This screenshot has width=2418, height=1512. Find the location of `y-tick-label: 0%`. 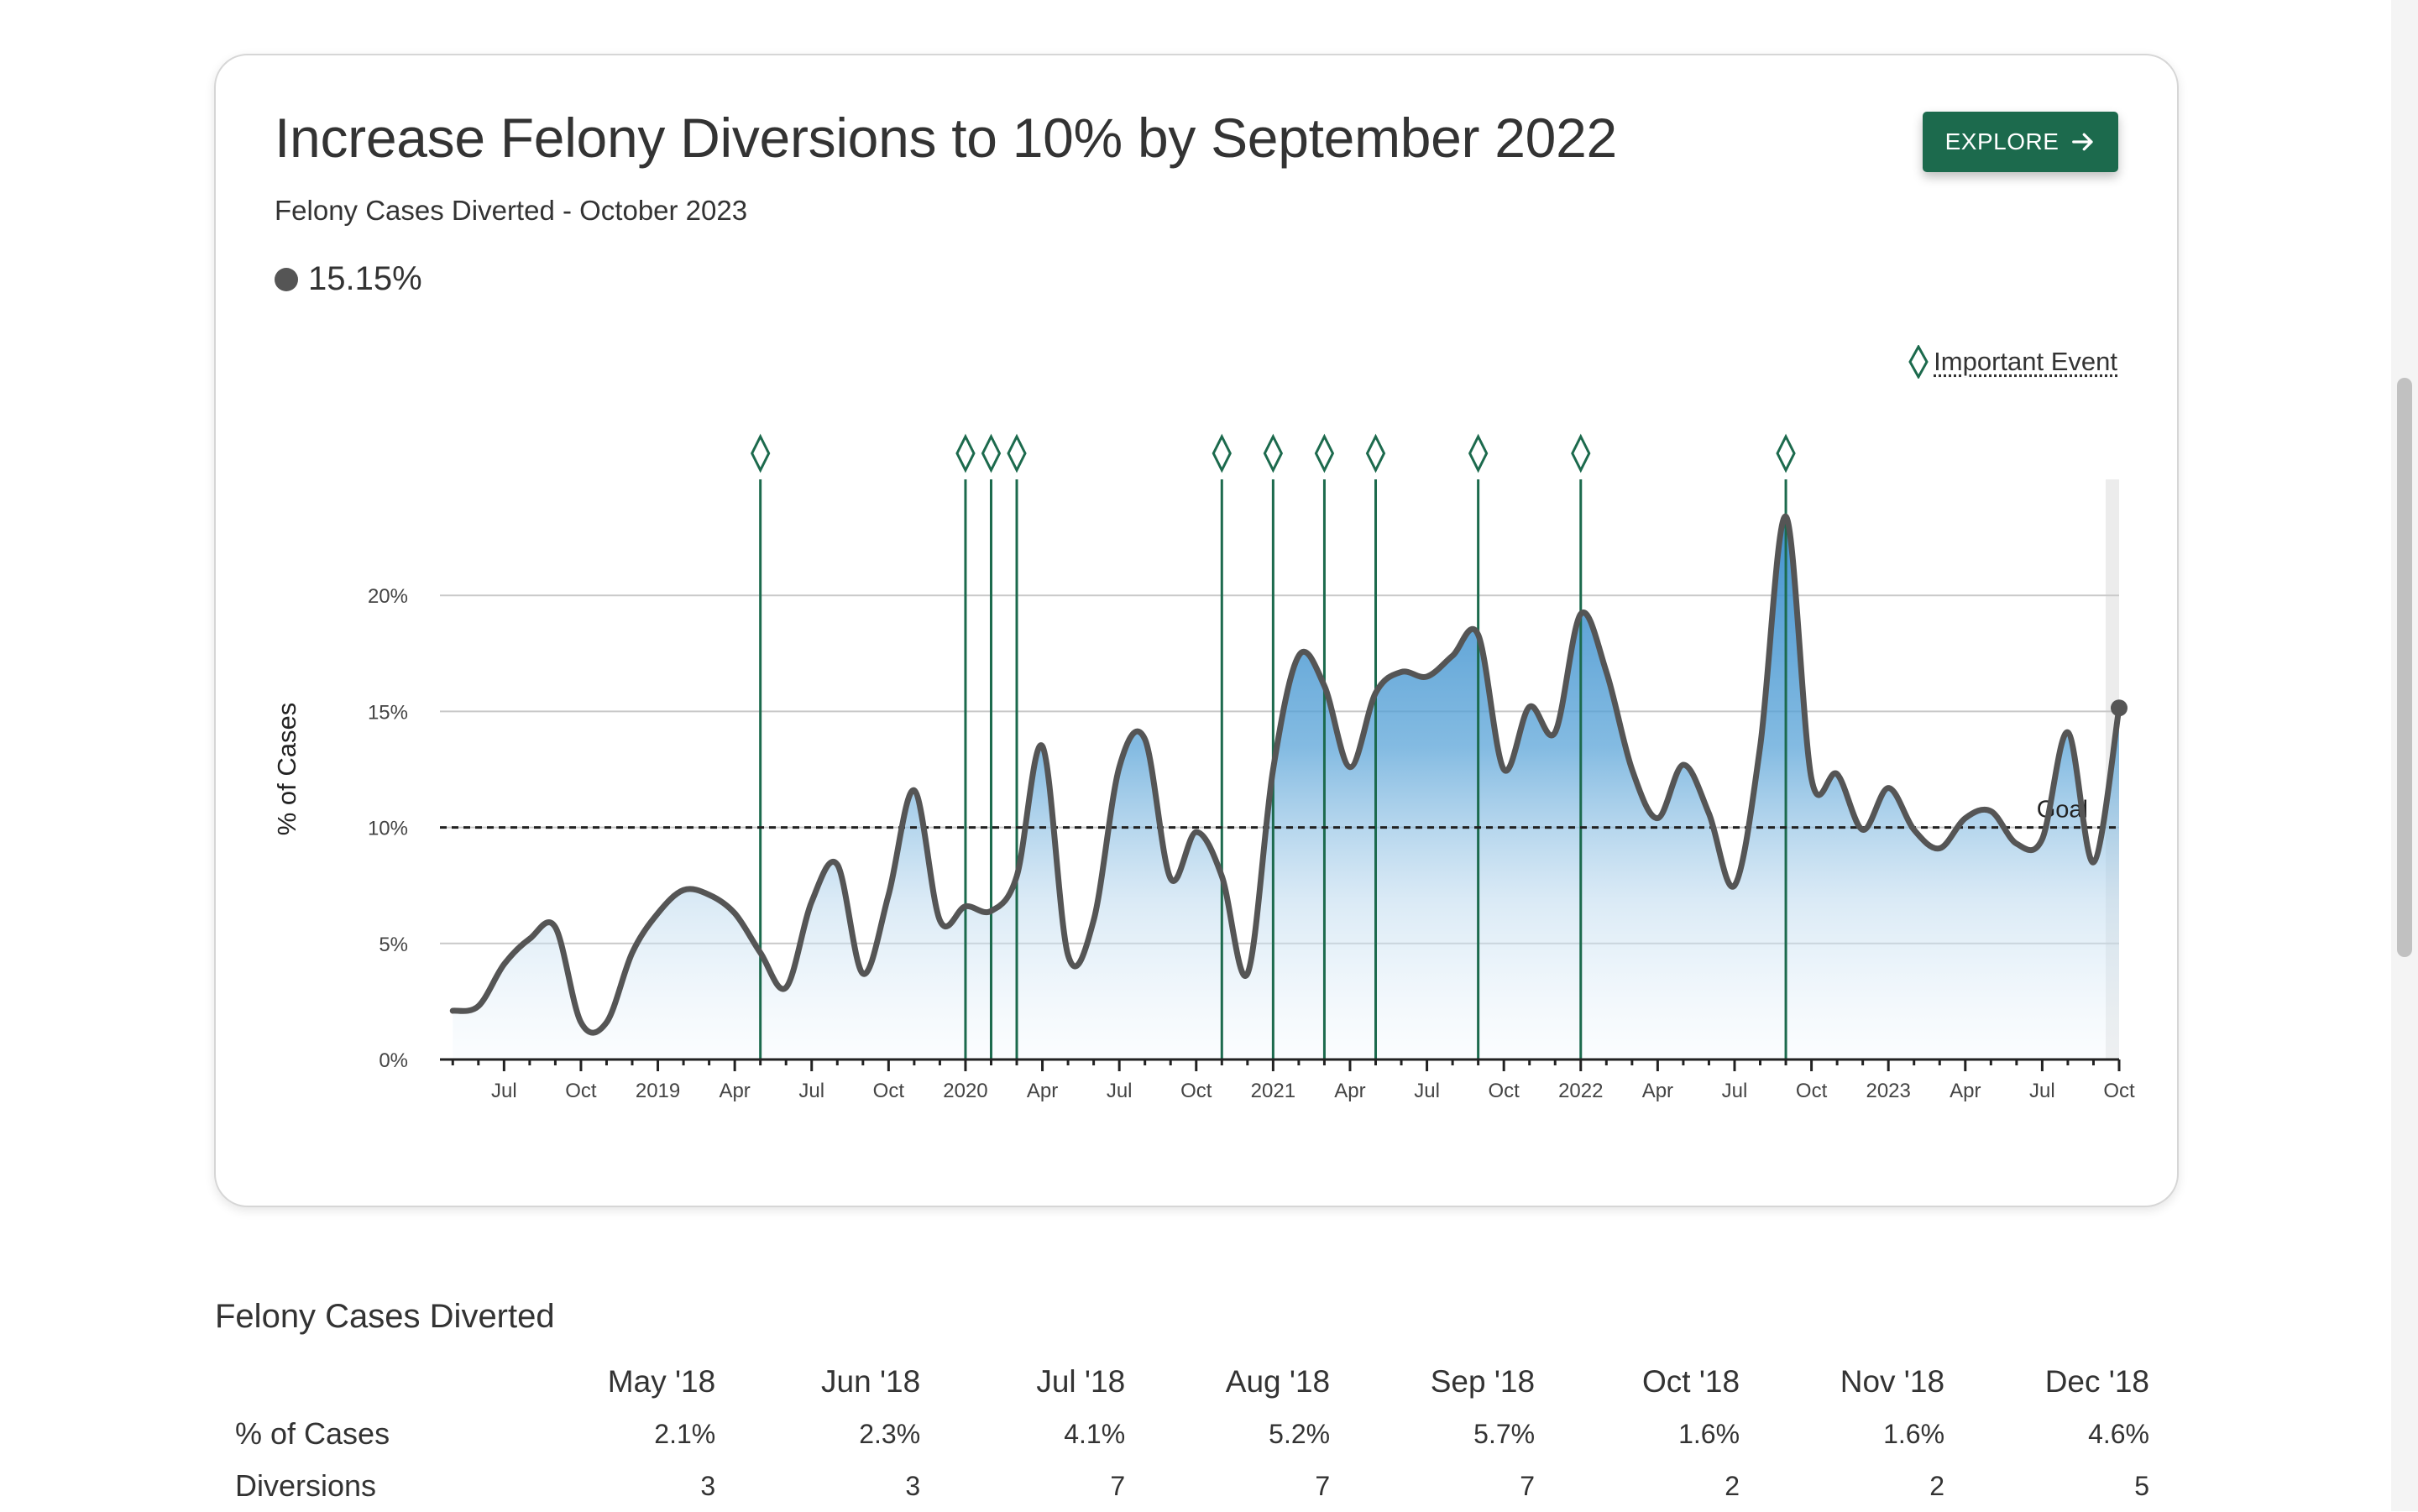

y-tick-label: 0% is located at coordinates (393, 1060).